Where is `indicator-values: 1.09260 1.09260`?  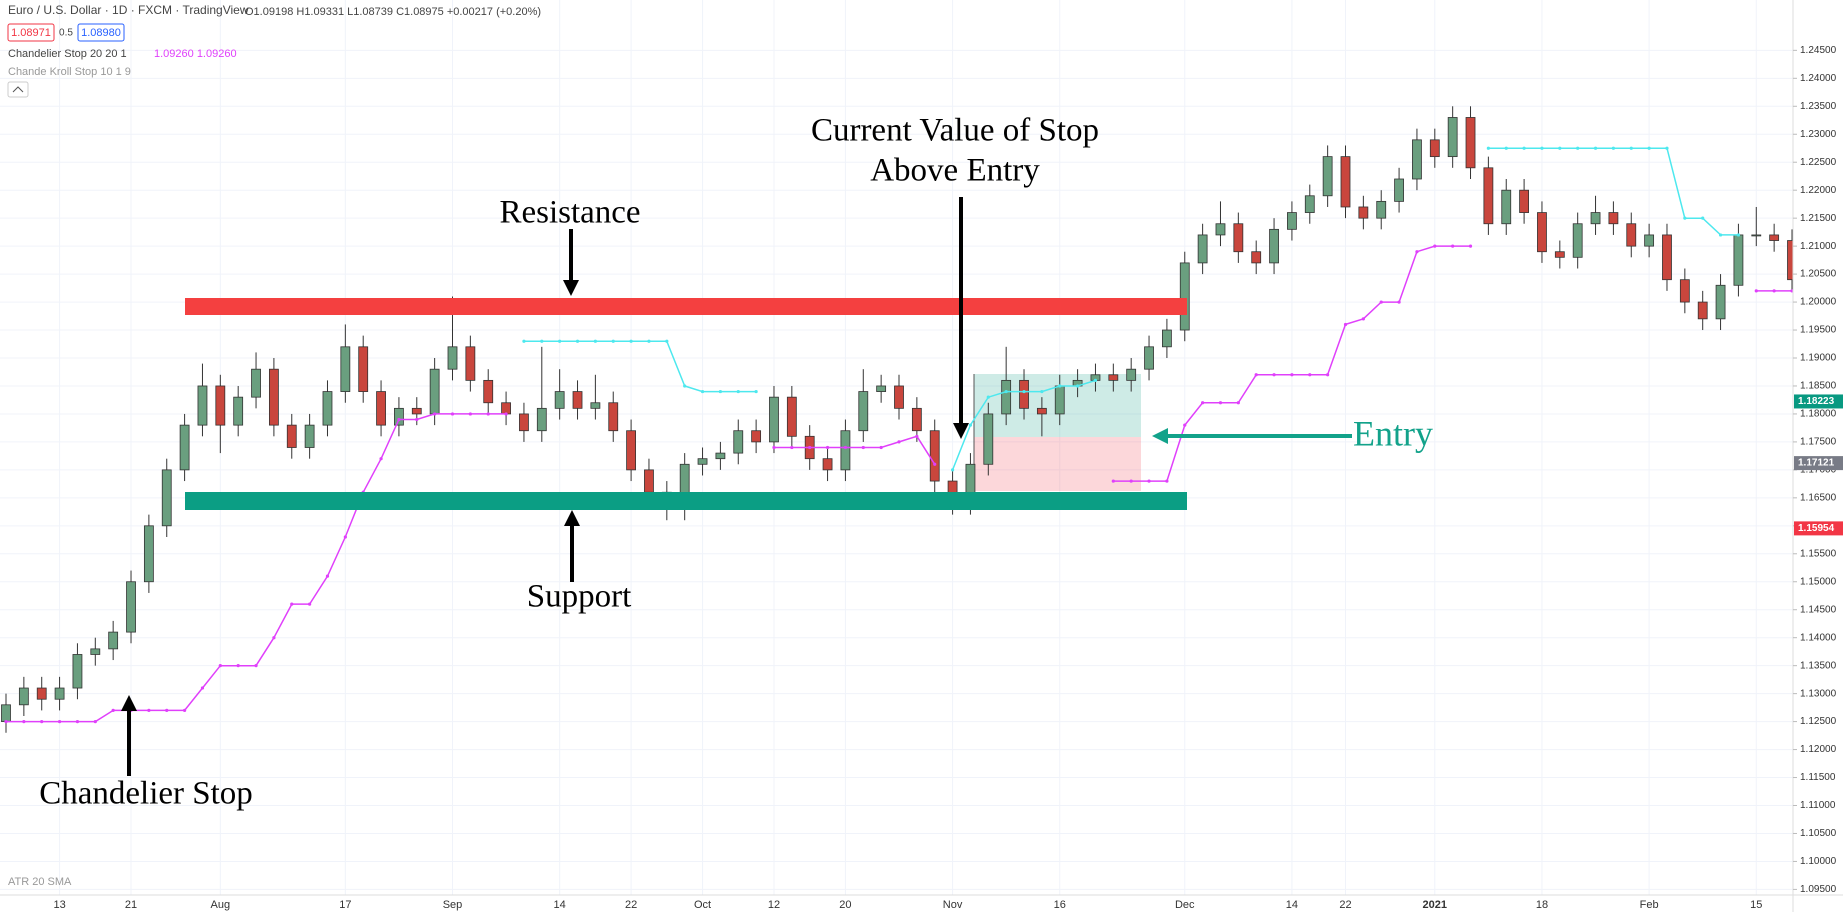
indicator-values: 1.09260 1.09260 is located at coordinates (195, 54).